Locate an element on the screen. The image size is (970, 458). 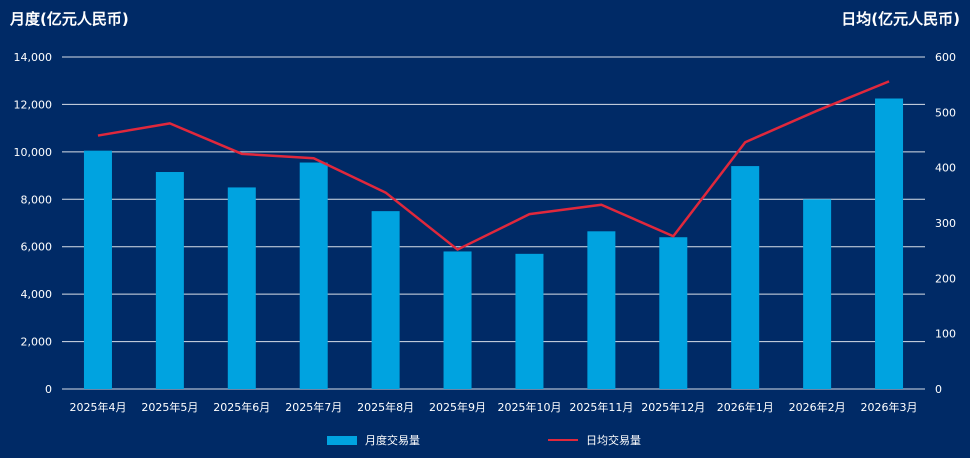
left-tick-label: 2,000 is located at coordinates (37, 342).